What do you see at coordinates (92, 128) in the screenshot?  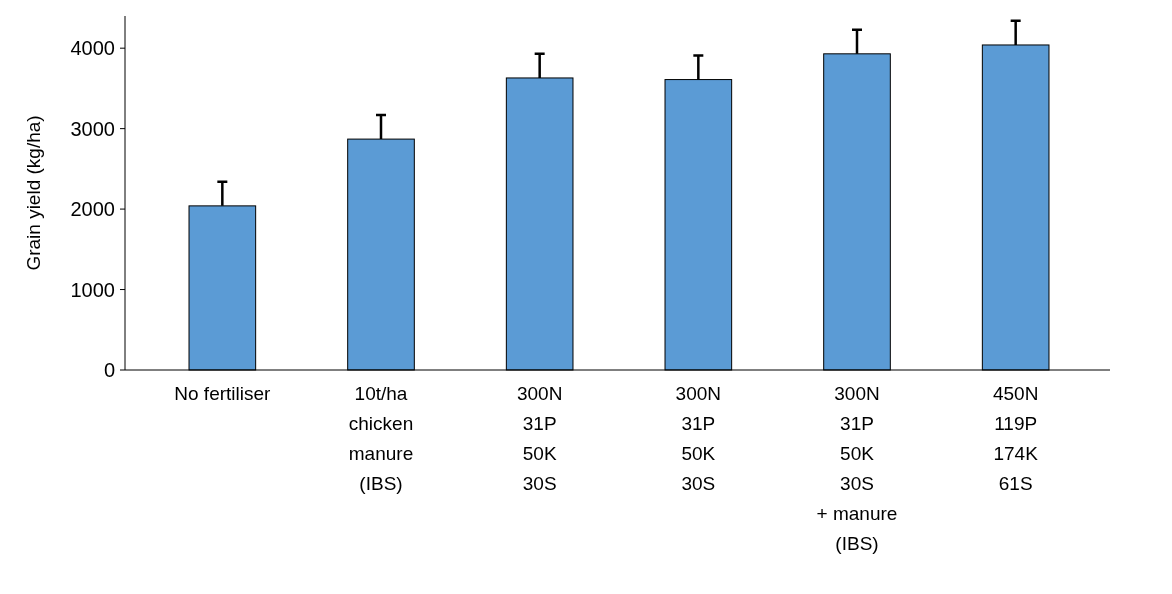 I see `y-tick-label: 3000` at bounding box center [92, 128].